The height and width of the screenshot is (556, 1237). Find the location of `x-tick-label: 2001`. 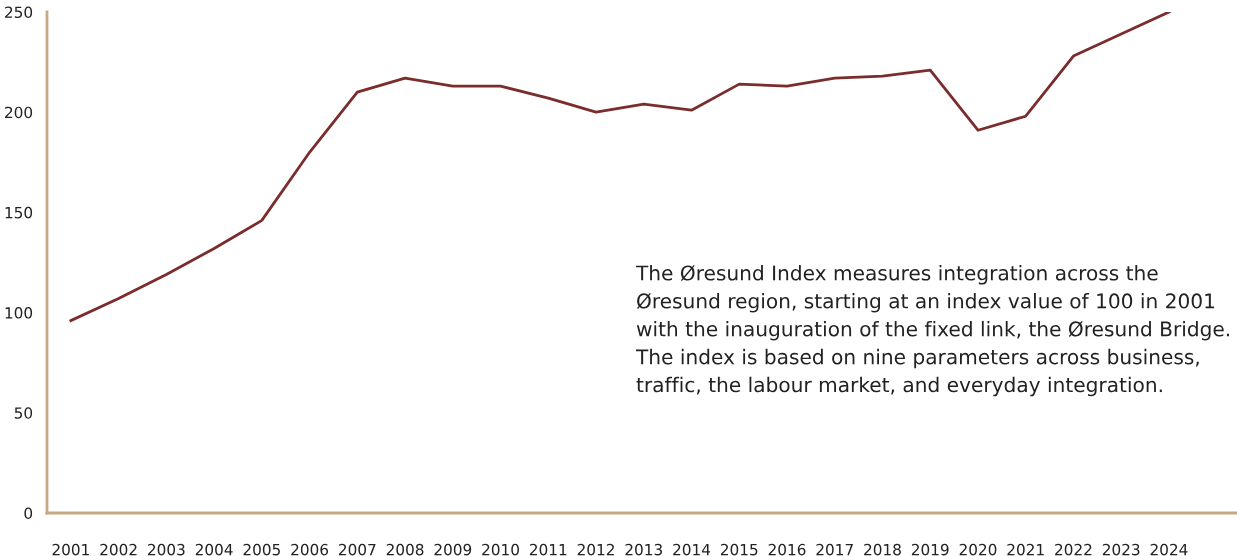

x-tick-label: 2001 is located at coordinates (70, 549).